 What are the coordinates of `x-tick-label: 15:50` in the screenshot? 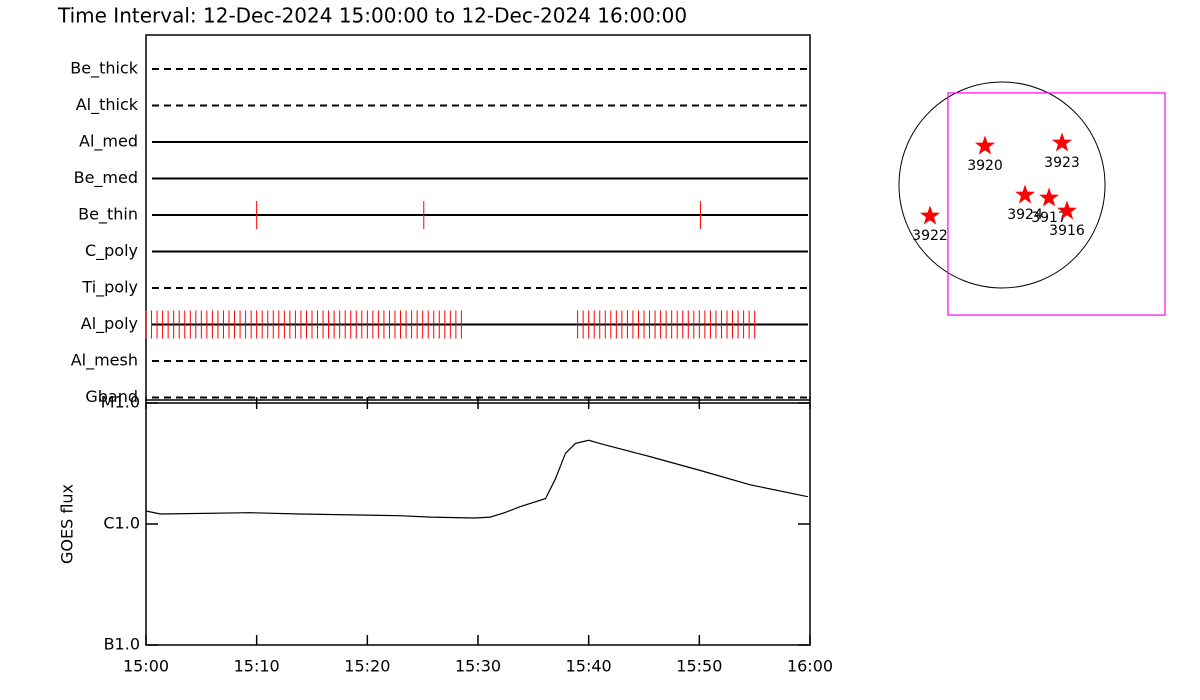 It's located at (699, 666).